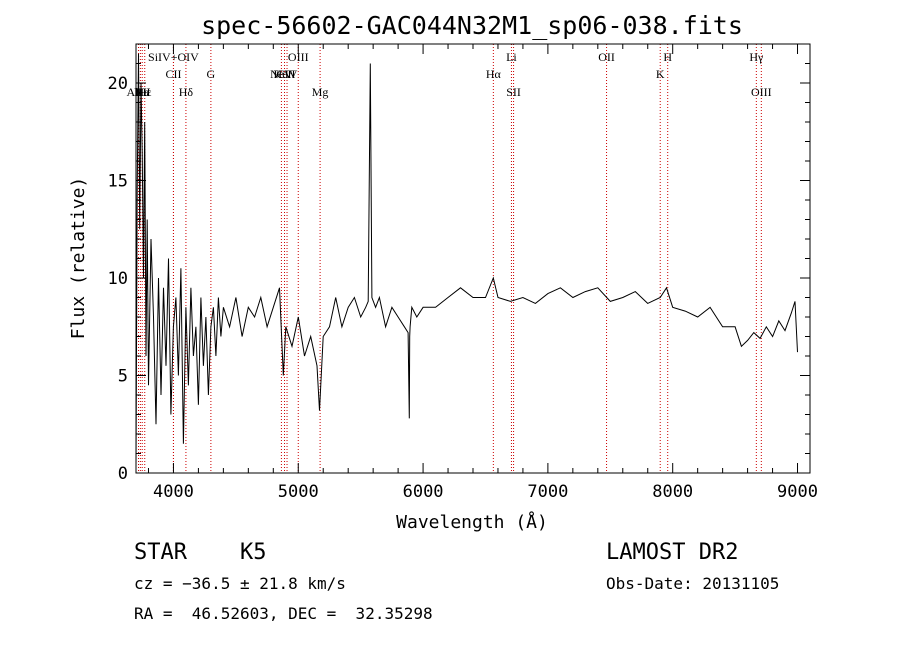 The width and height of the screenshot is (900, 649). I want to click on chart-title: spec-56602-GAC044N32M1_sp06-038.fits, so click(472, 25).